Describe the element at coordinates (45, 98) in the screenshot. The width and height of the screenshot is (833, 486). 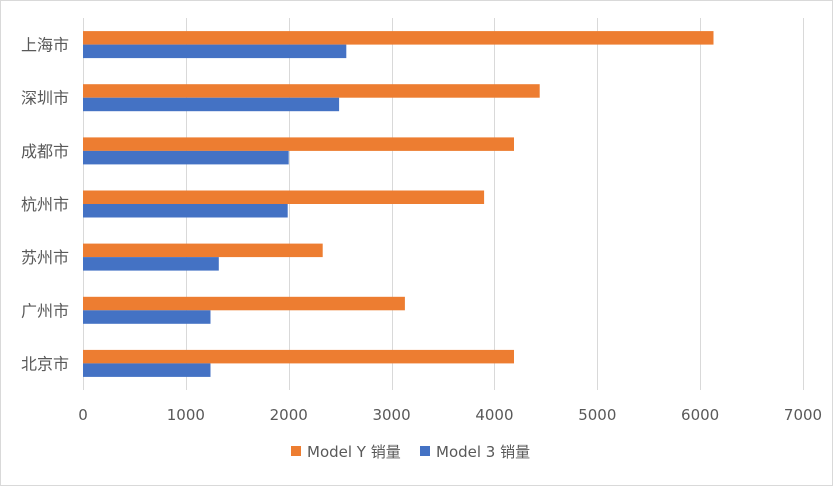
I see `category-label: 深圳市` at that location.